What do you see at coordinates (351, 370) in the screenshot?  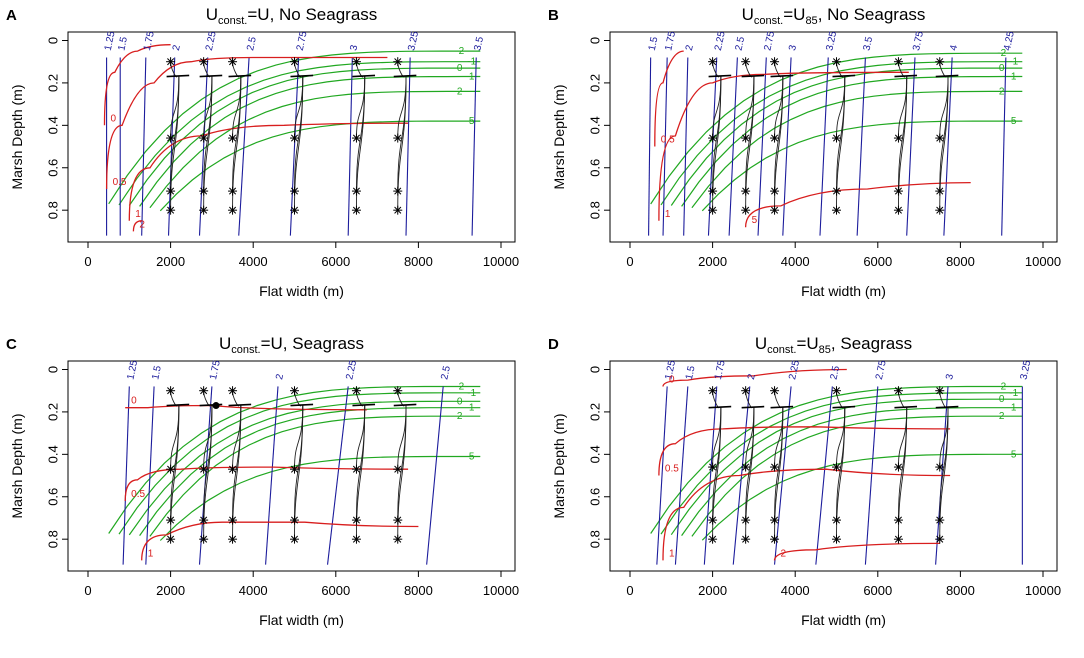 I see `blue-contour-label: 2.25` at bounding box center [351, 370].